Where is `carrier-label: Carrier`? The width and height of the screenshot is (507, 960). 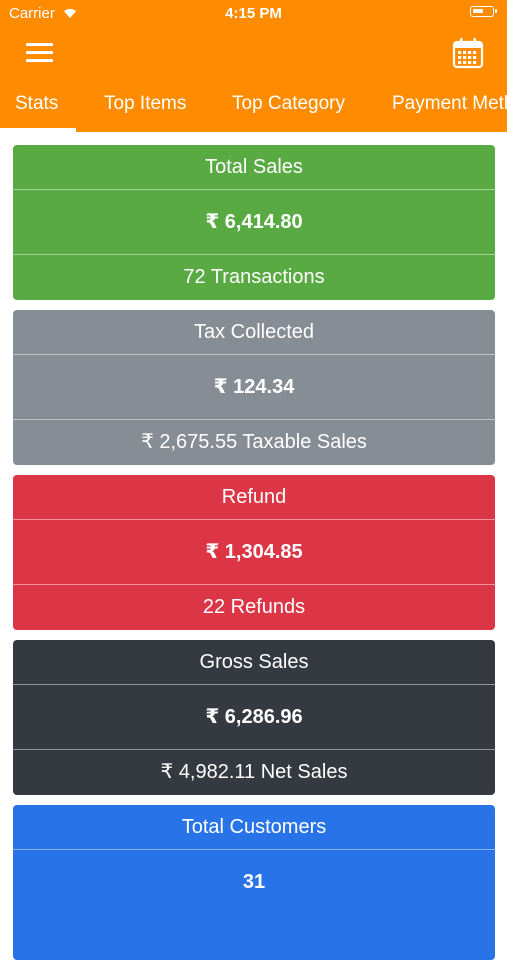
carrier-label: Carrier is located at coordinates (32, 13).